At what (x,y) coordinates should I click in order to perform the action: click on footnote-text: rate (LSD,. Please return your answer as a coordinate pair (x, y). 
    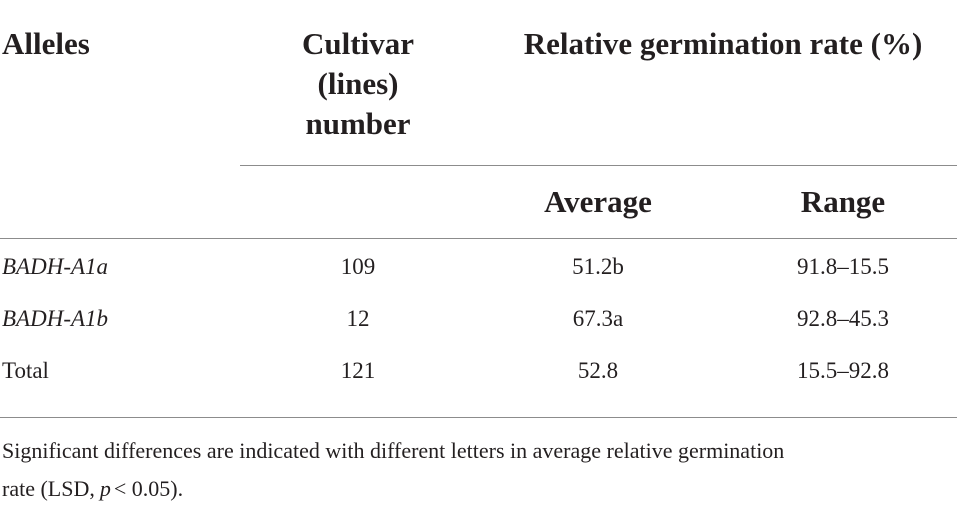
    Looking at the image, I should click on (48, 488).